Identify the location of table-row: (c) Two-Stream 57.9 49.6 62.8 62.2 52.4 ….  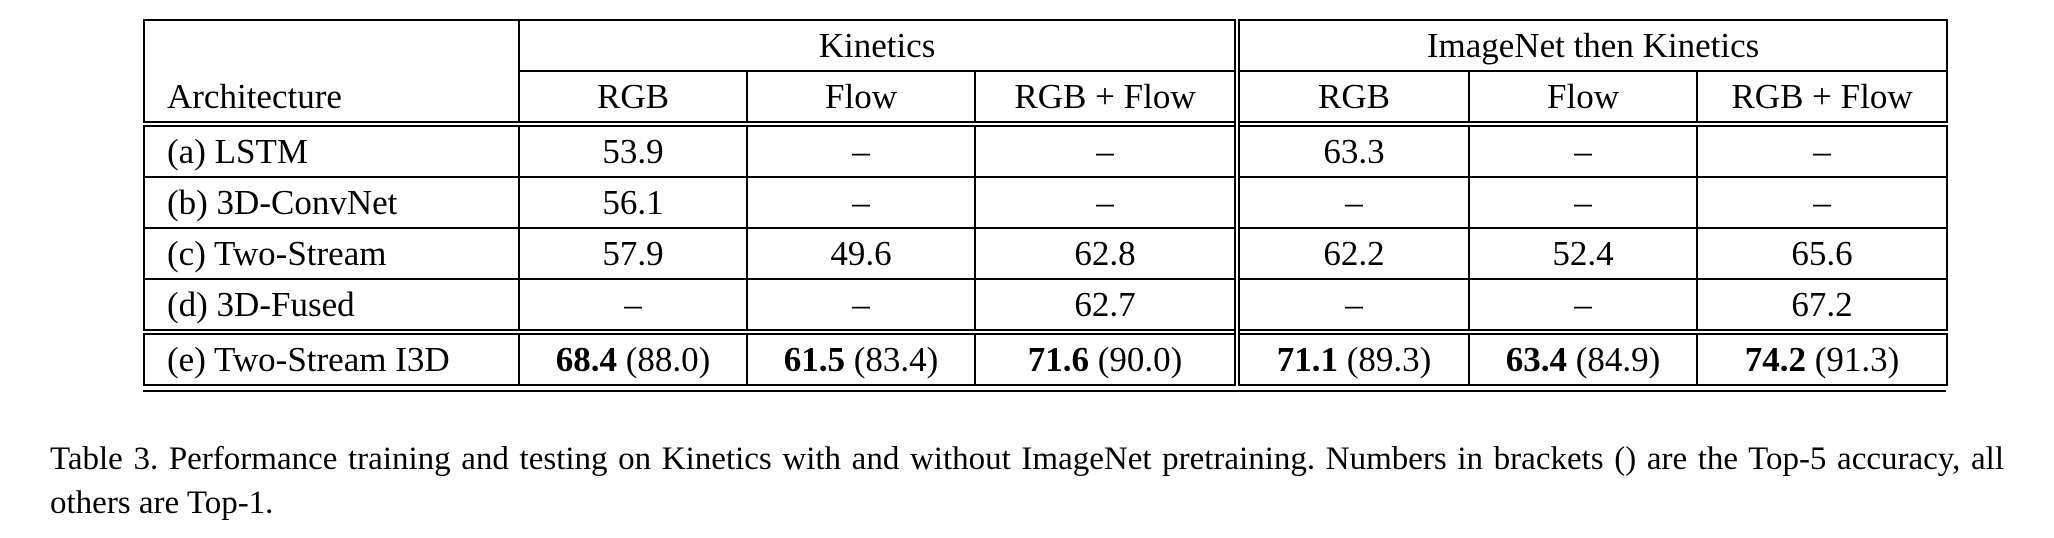
(1046, 253).